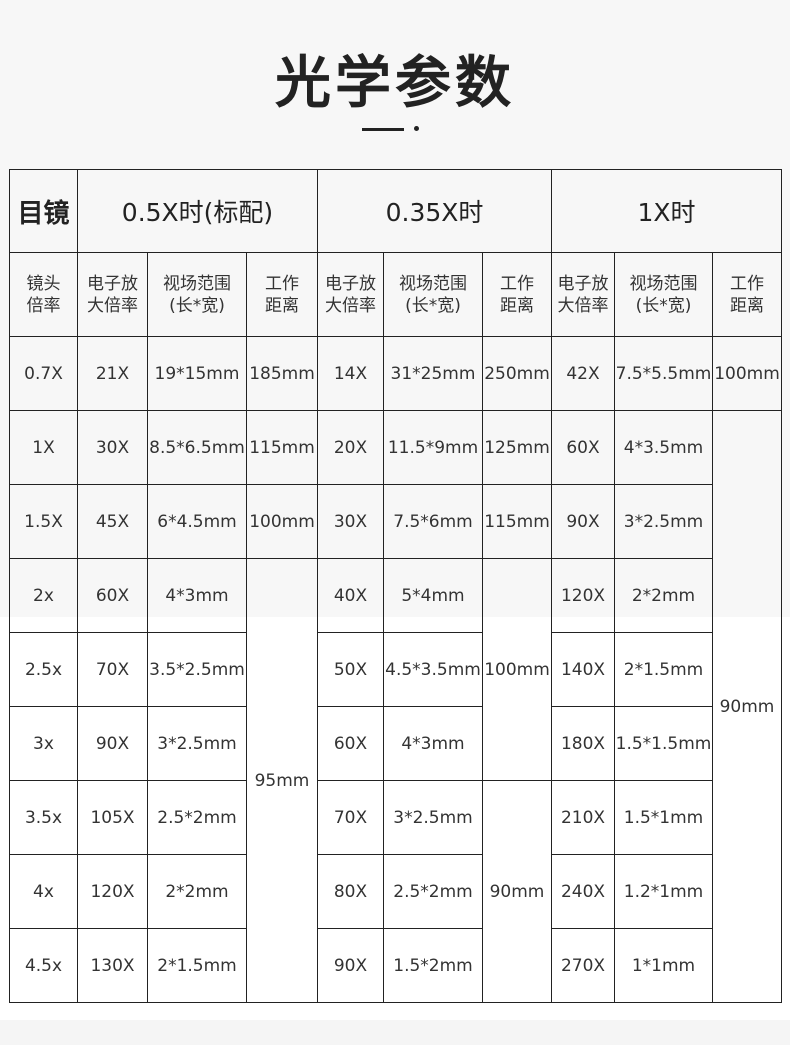 This screenshot has width=790, height=1045. Describe the element at coordinates (583, 669) in the screenshot. I see `digital-zoom-cell: 140X` at that location.